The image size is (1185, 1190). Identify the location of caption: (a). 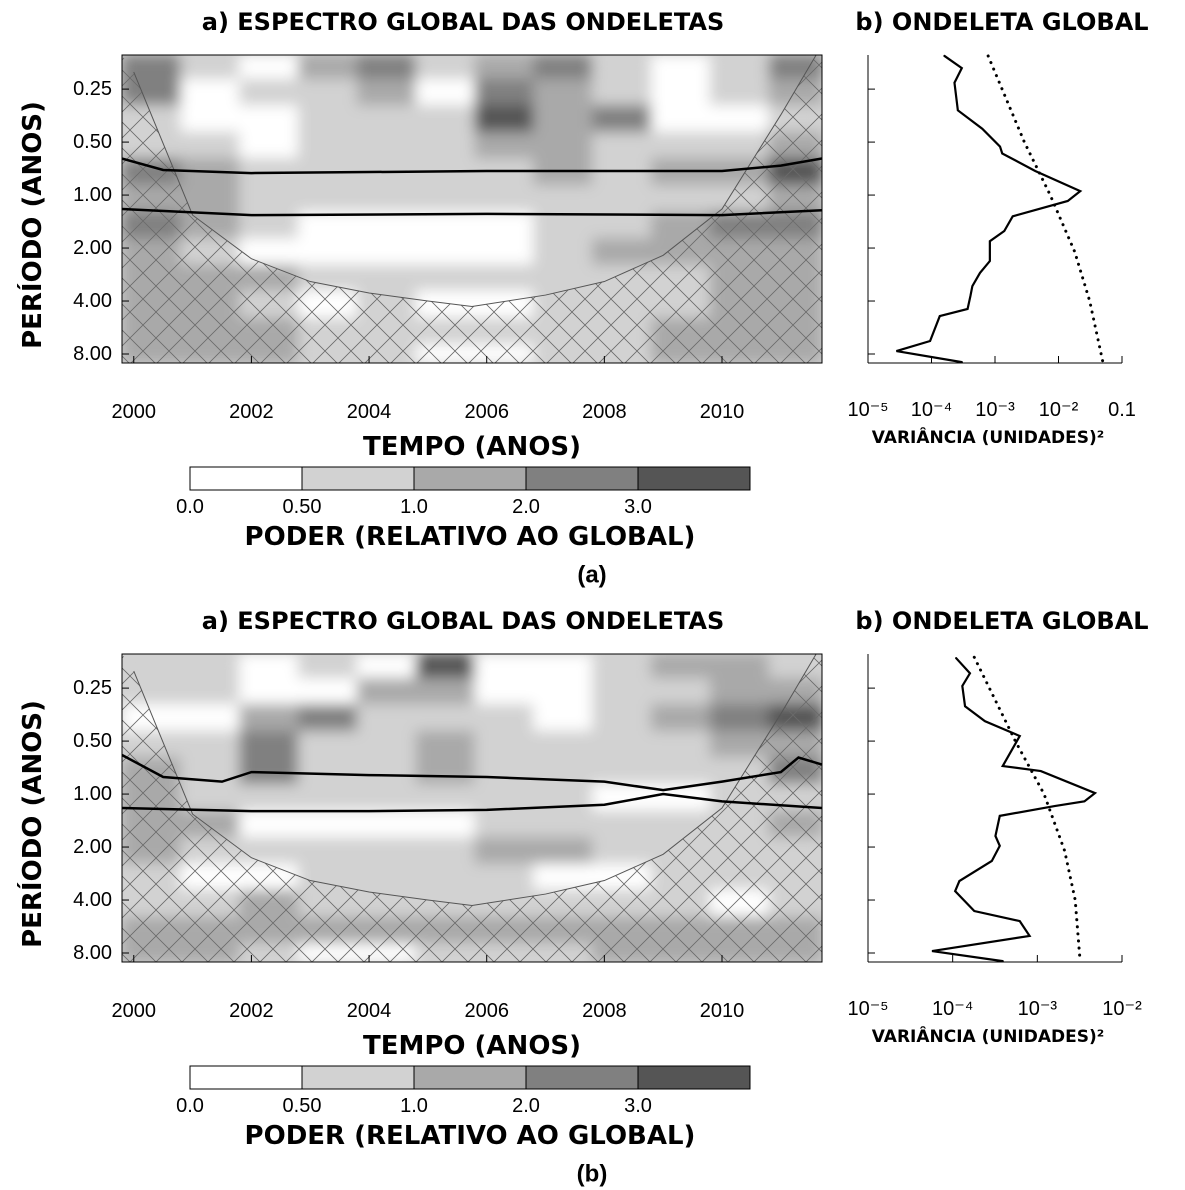
(591, 575).